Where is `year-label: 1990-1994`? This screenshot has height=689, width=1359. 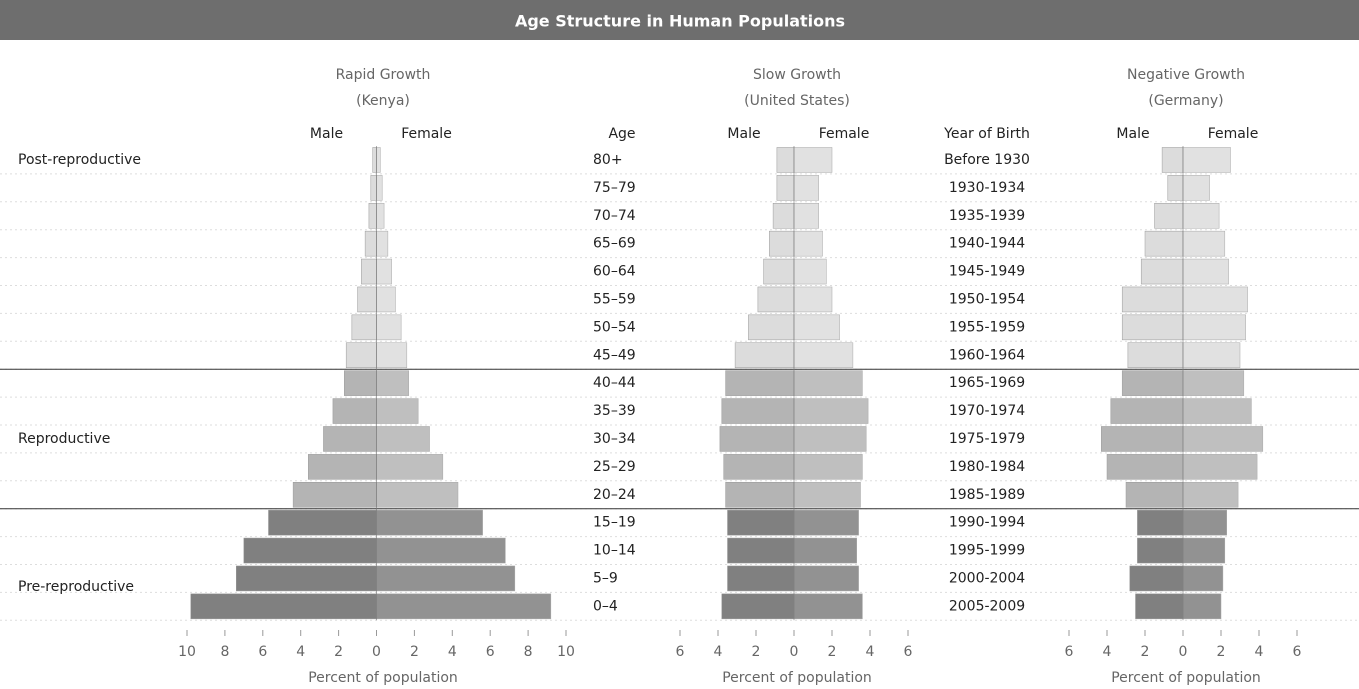
year-label: 1990-1994 is located at coordinates (987, 523).